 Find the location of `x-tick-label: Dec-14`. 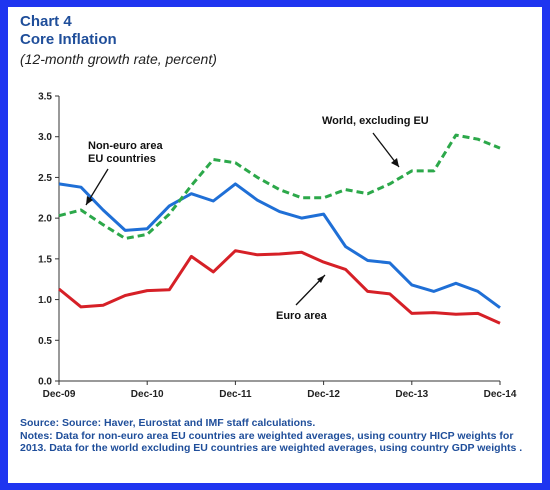

x-tick-label: Dec-14 is located at coordinates (500, 394).